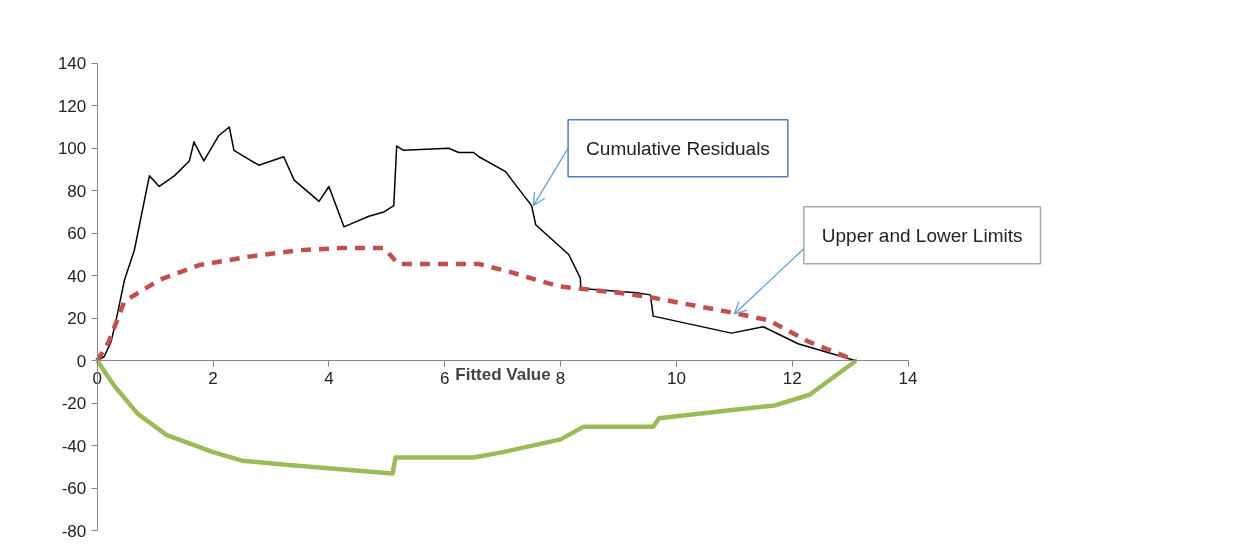 Image resolution: width=1252 pixels, height=557 pixels. I want to click on y-tick-label: -40, so click(74, 446).